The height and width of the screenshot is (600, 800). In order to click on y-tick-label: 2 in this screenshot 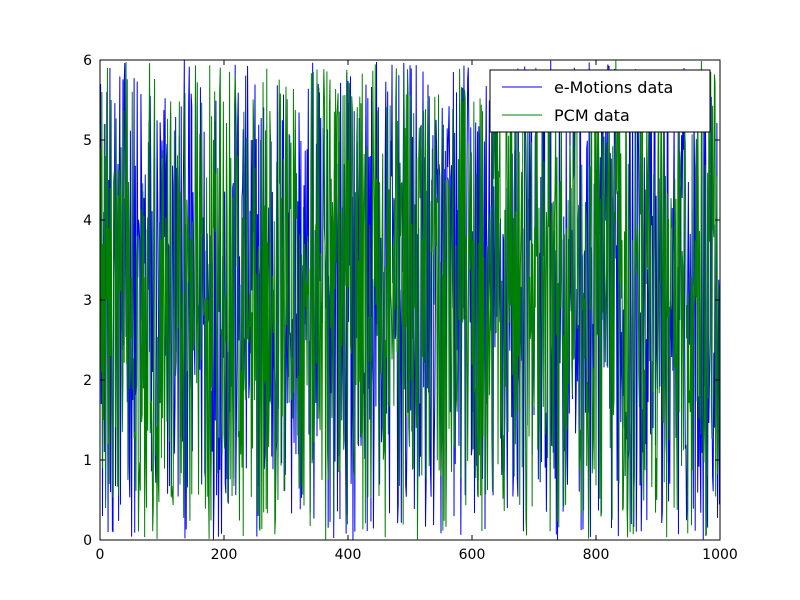, I will do `click(87, 381)`.